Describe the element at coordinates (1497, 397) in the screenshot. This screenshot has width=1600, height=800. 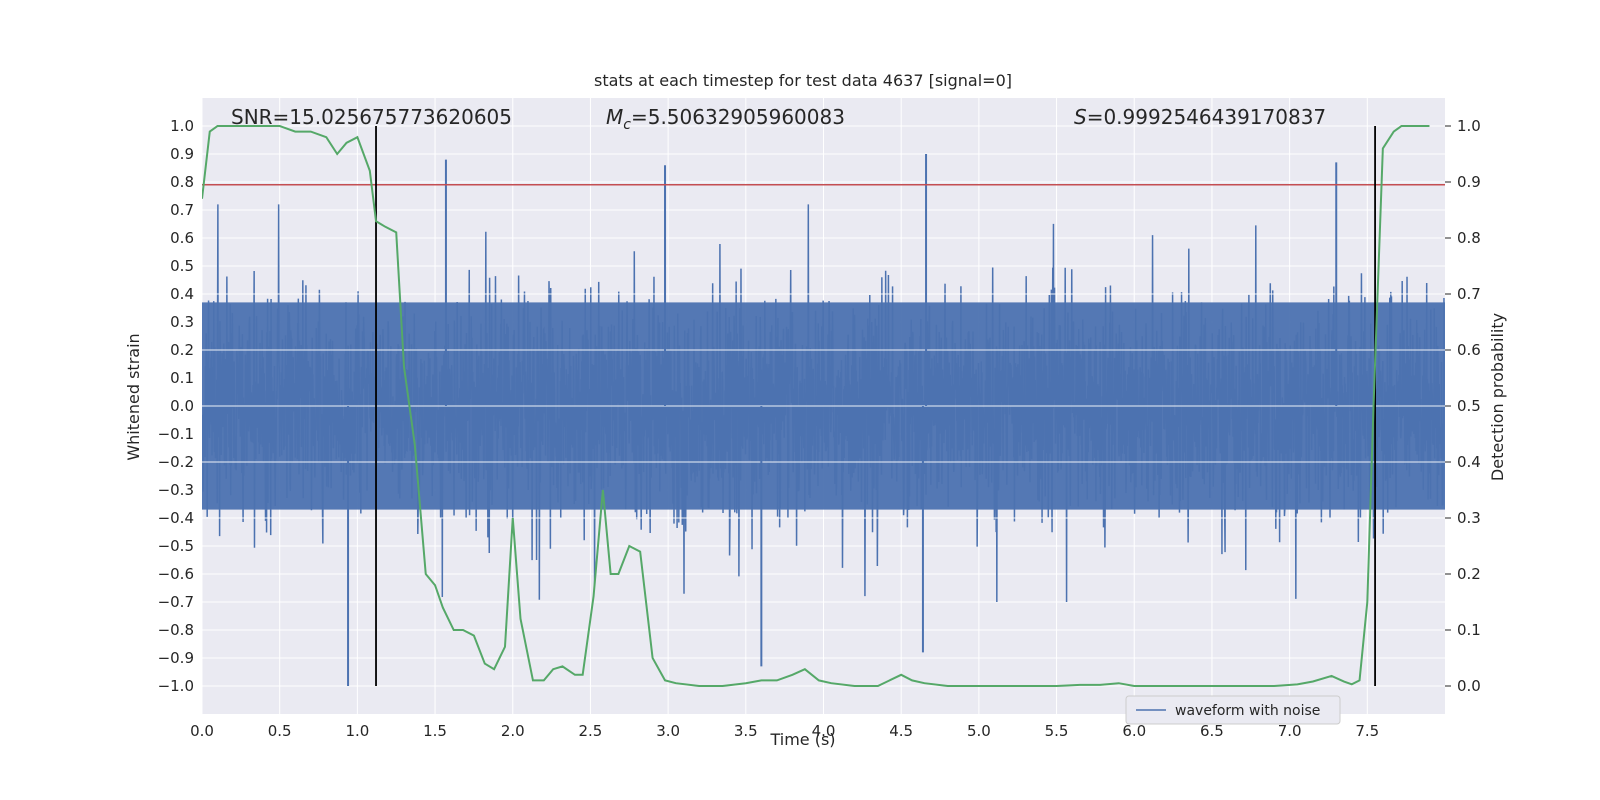
I see `y2-axis-label: Detection probability` at that location.